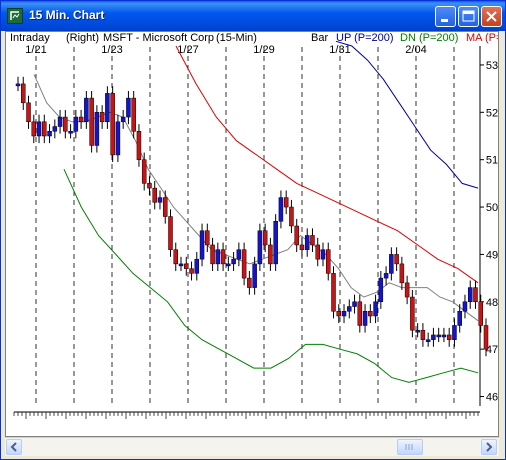 This screenshot has height=460, width=506. I want to click on price-tick-label: 47, so click(492, 350).